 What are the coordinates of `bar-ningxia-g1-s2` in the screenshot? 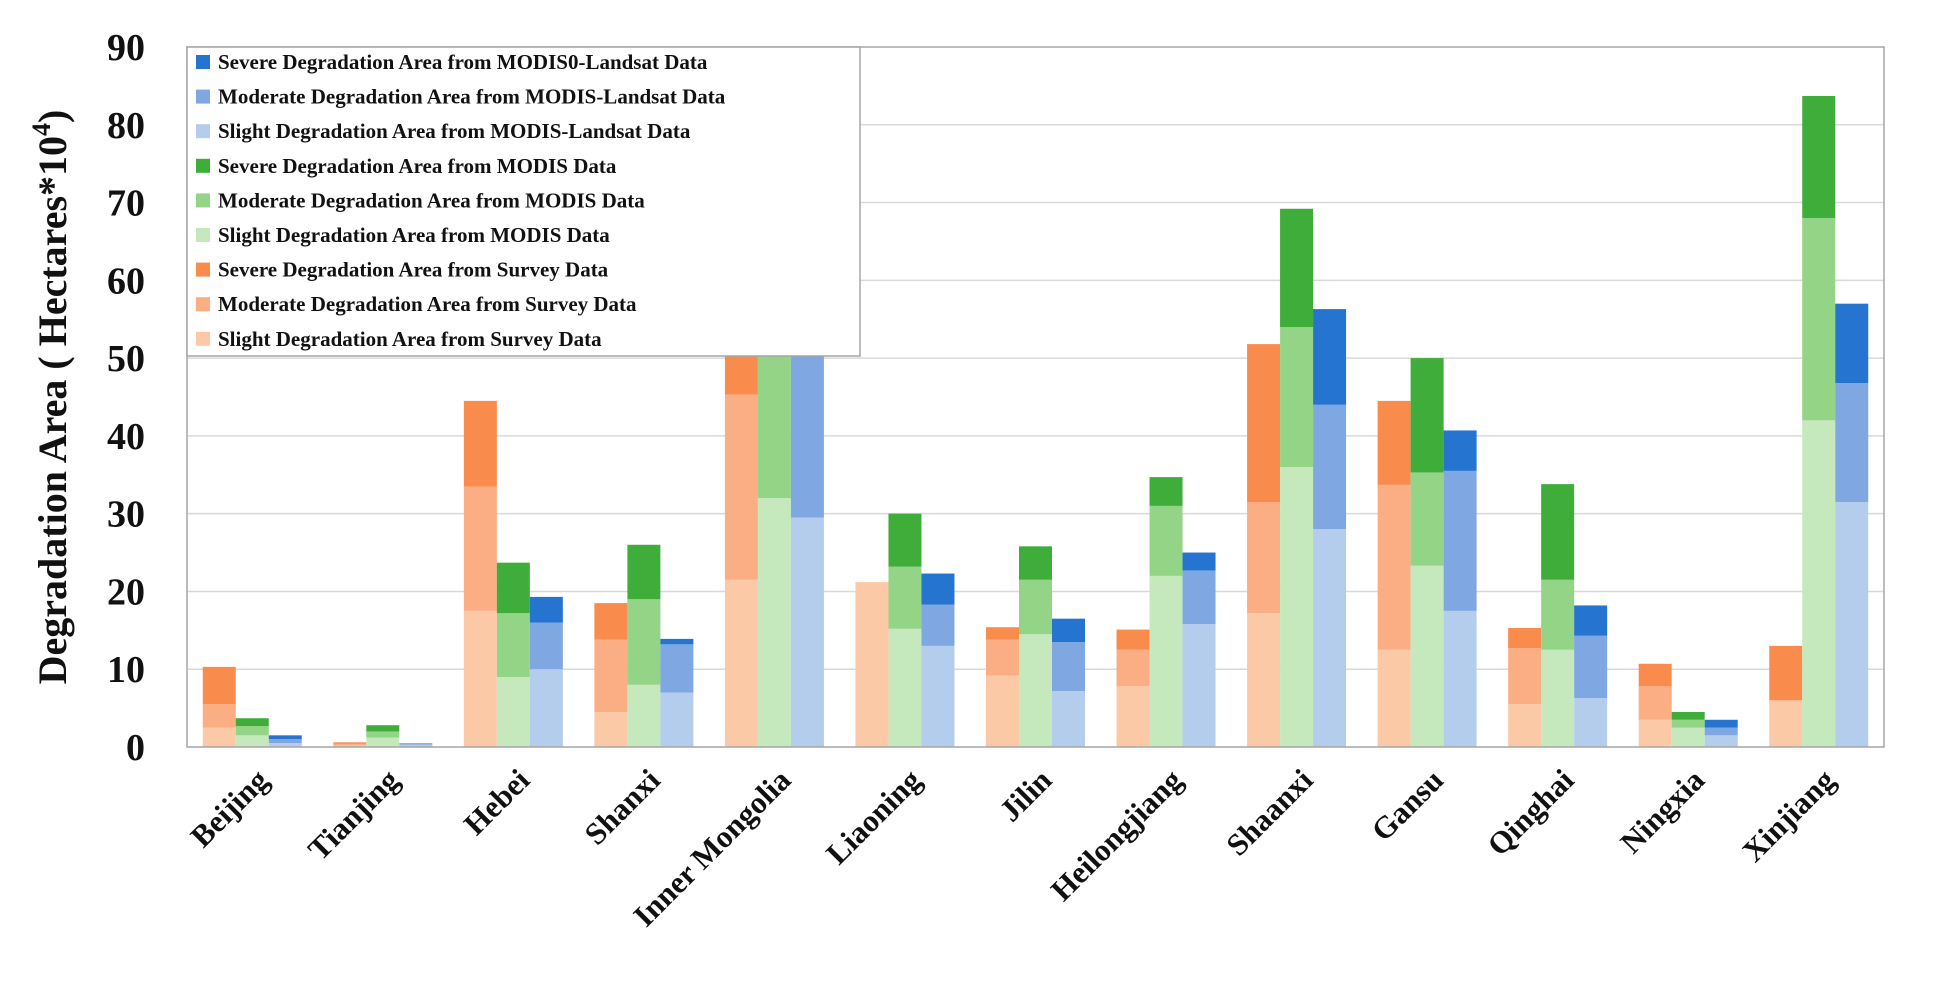 It's located at (1688, 716).